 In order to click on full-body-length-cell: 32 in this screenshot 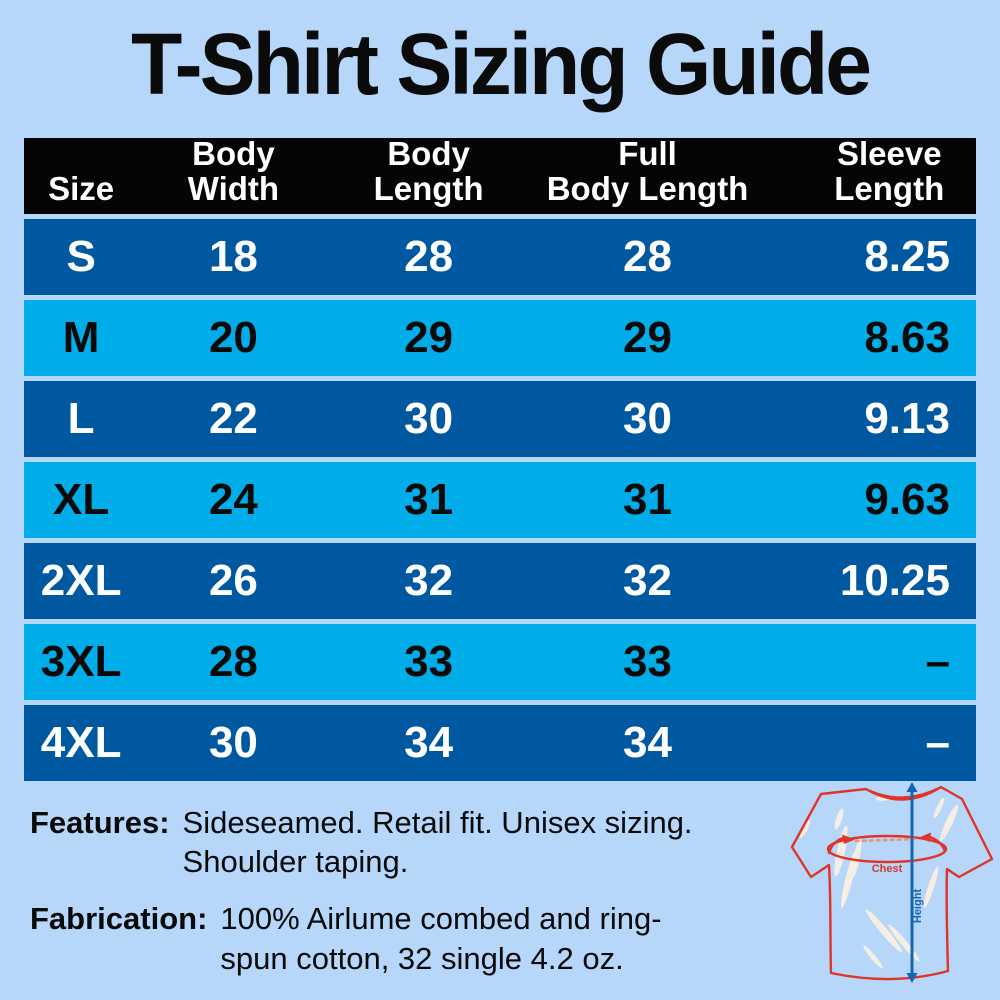, I will do `click(647, 580)`.